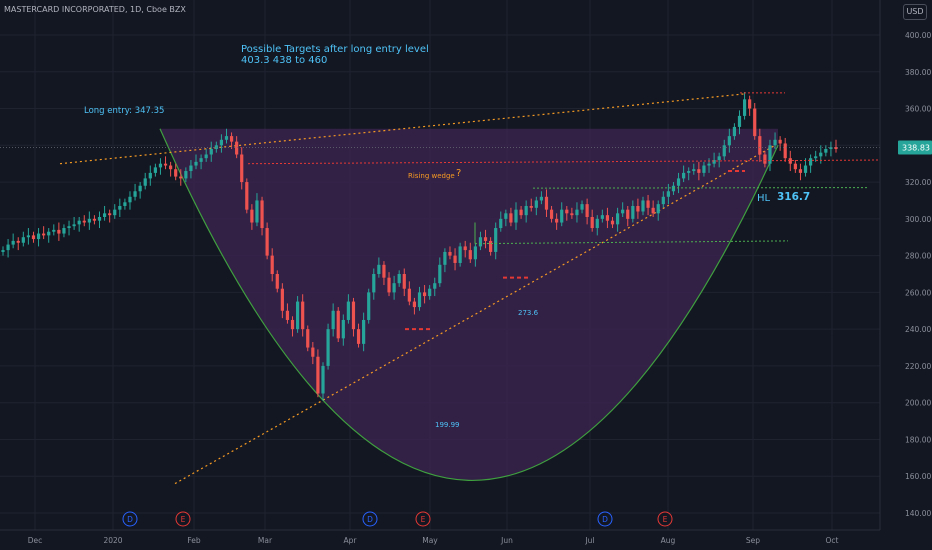 The image size is (932, 550). I want to click on y-tick-label: 140.00, so click(918, 513).